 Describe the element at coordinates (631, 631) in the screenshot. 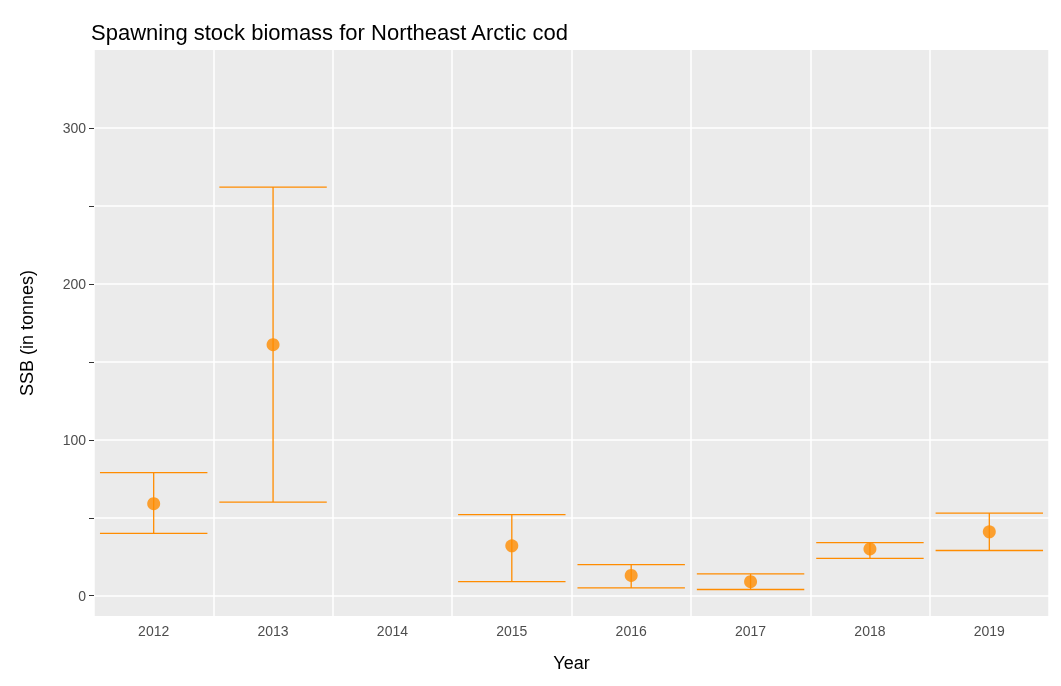

I see `x-tick-label: 2016` at that location.